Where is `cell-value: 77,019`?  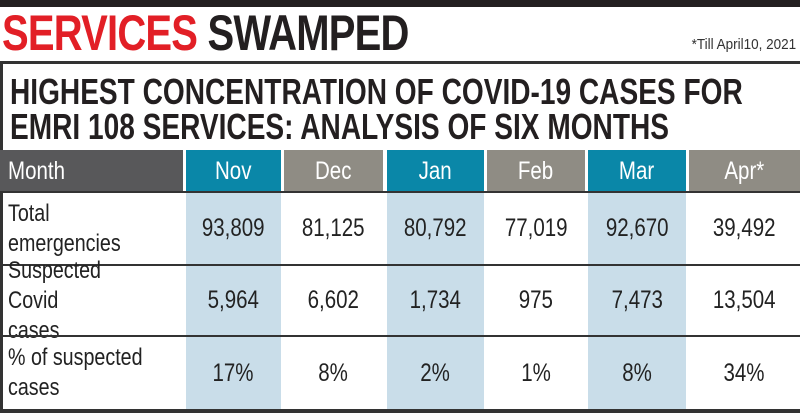
cell-value: 77,019 is located at coordinates (536, 228).